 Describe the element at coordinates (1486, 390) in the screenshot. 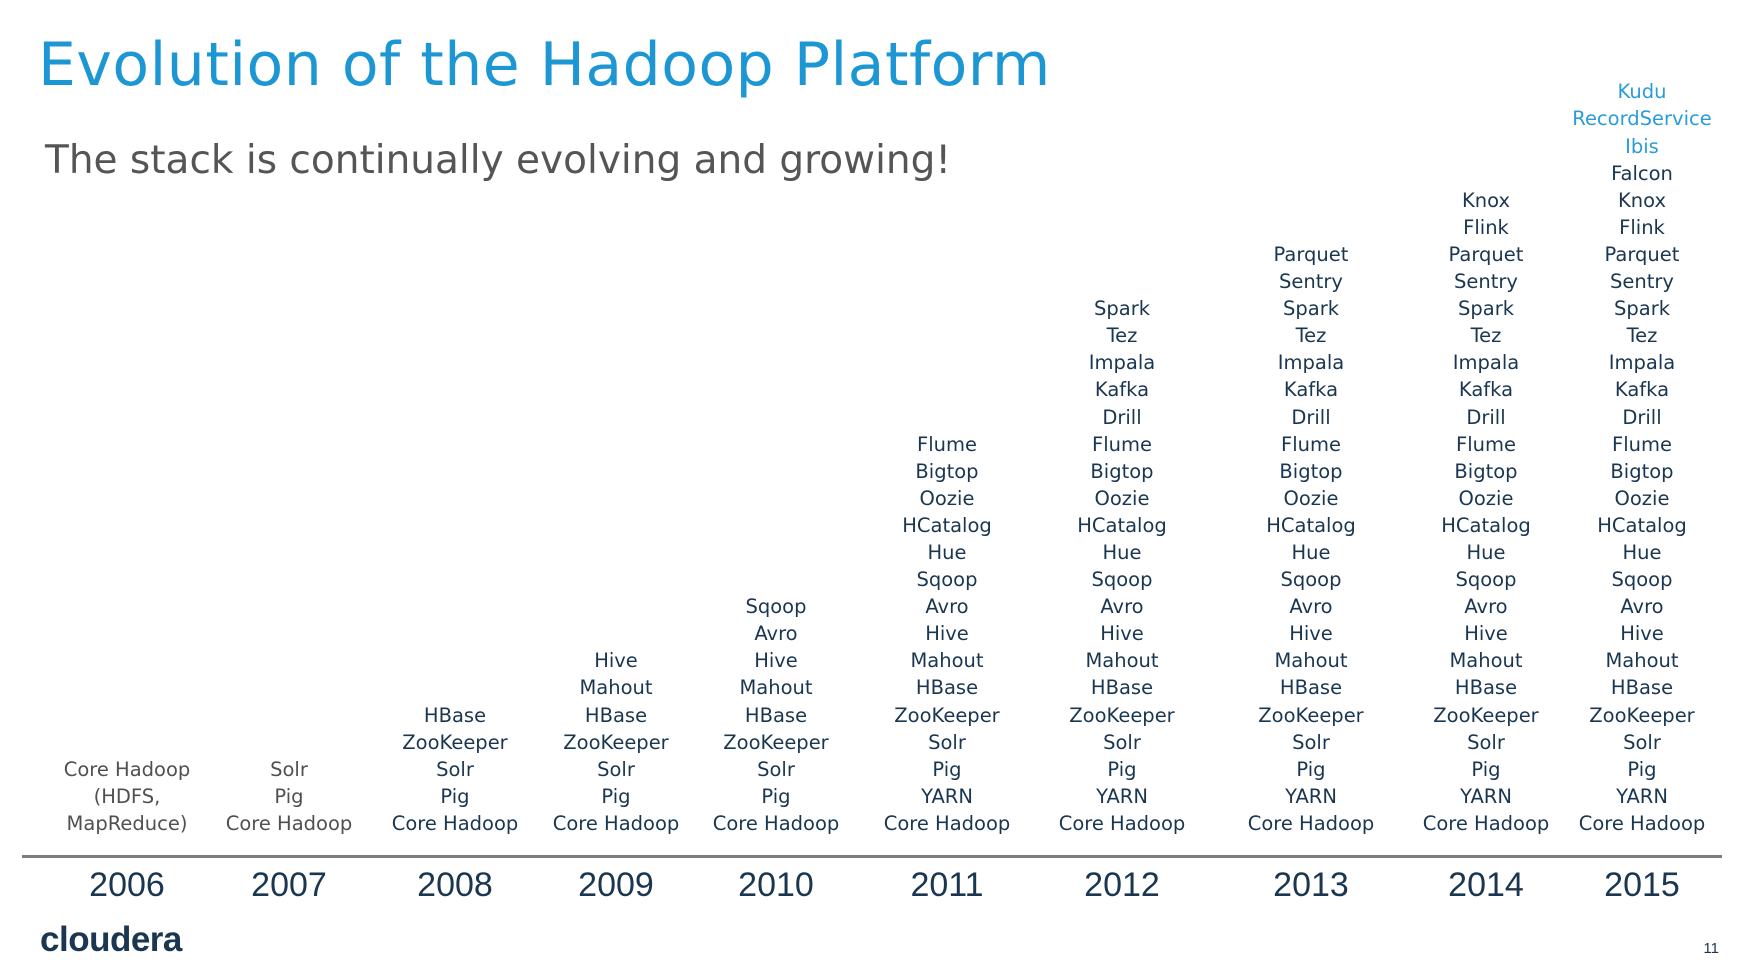

I see `stack-item: Kafka` at that location.